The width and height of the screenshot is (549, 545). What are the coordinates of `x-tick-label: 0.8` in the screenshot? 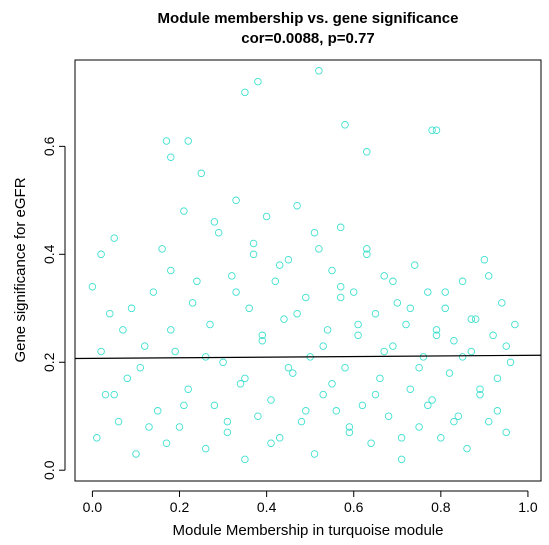 It's located at (441, 507).